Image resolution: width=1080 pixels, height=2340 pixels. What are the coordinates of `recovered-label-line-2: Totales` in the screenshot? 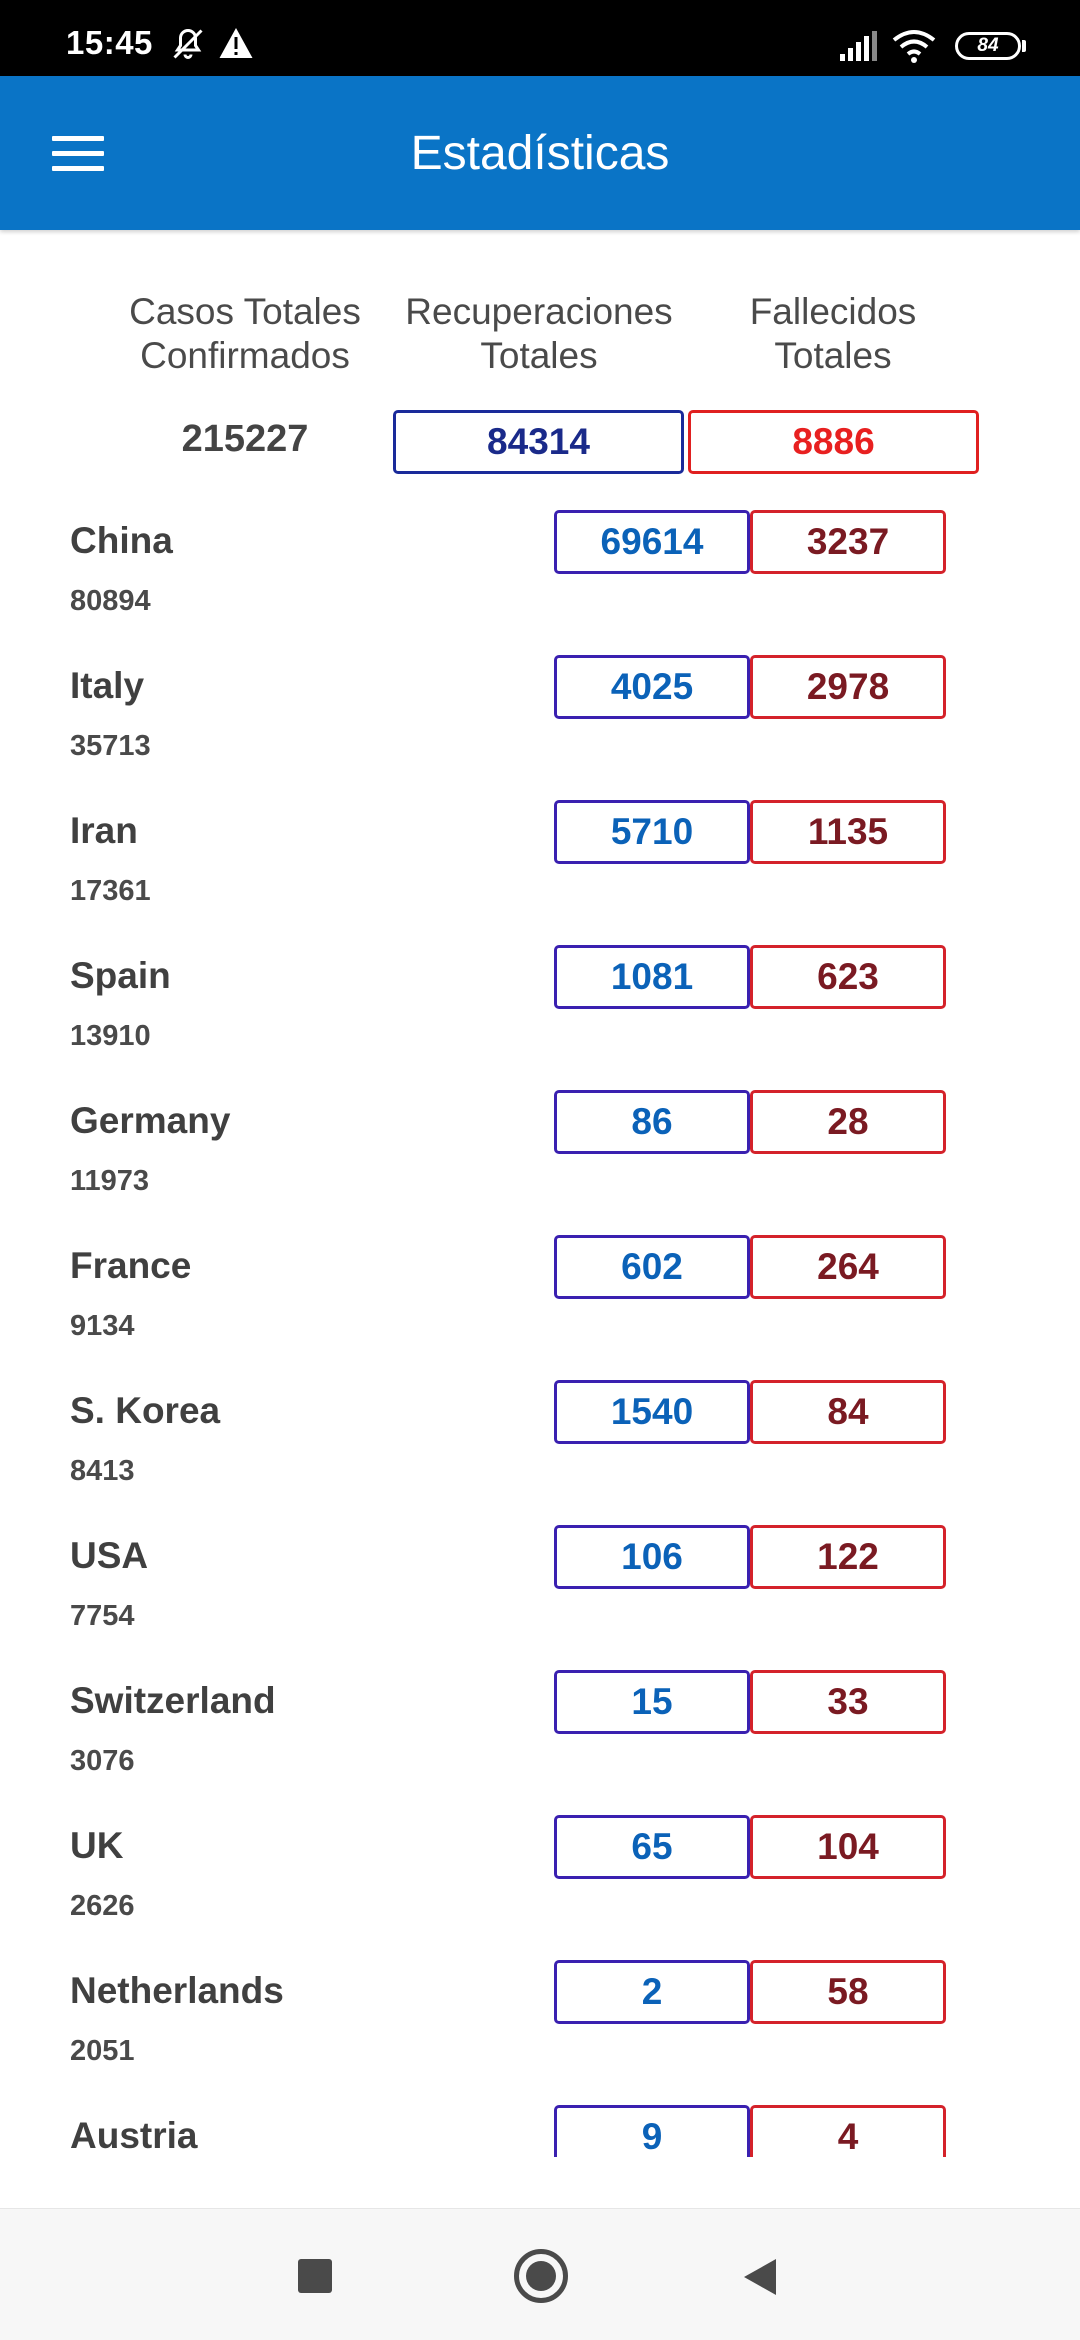 It's located at (539, 355).